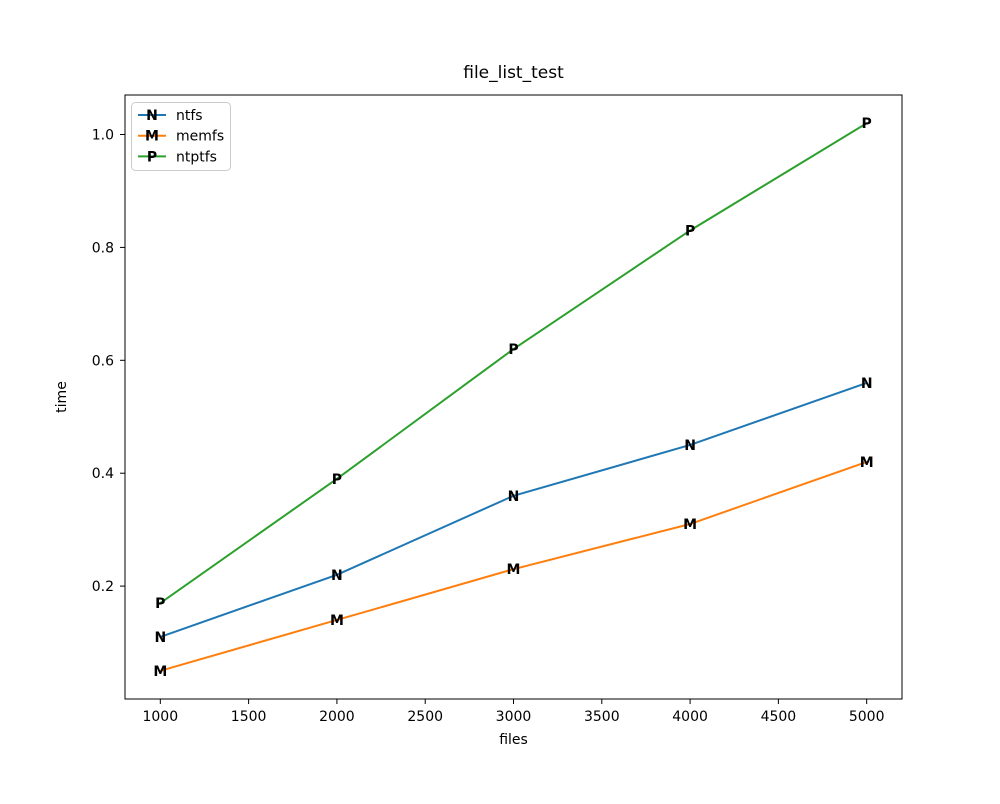  What do you see at coordinates (337, 717) in the screenshot?
I see `x-tick-label: 2000` at bounding box center [337, 717].